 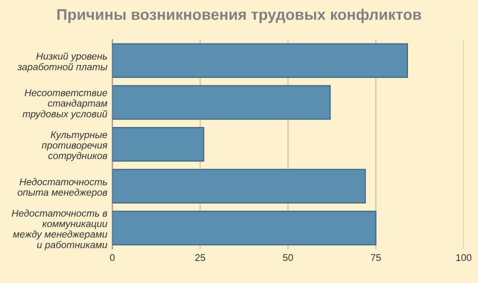 I want to click on chart-title: Причины возникновения трудовых конфликтов, so click(x=239, y=15).